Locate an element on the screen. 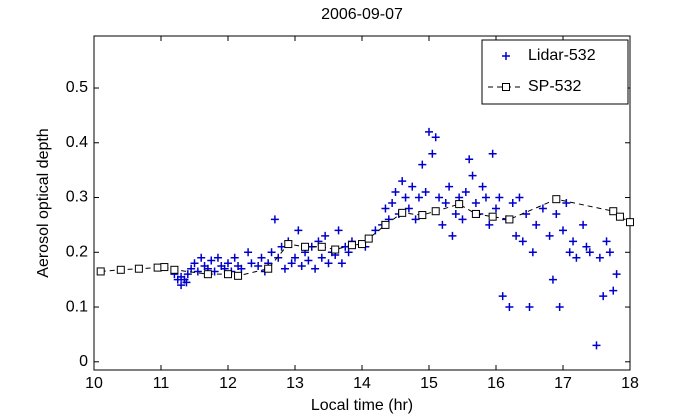 Image resolution: width=700 pixels, height=420 pixels. x-tick-label: 16 is located at coordinates (496, 383).